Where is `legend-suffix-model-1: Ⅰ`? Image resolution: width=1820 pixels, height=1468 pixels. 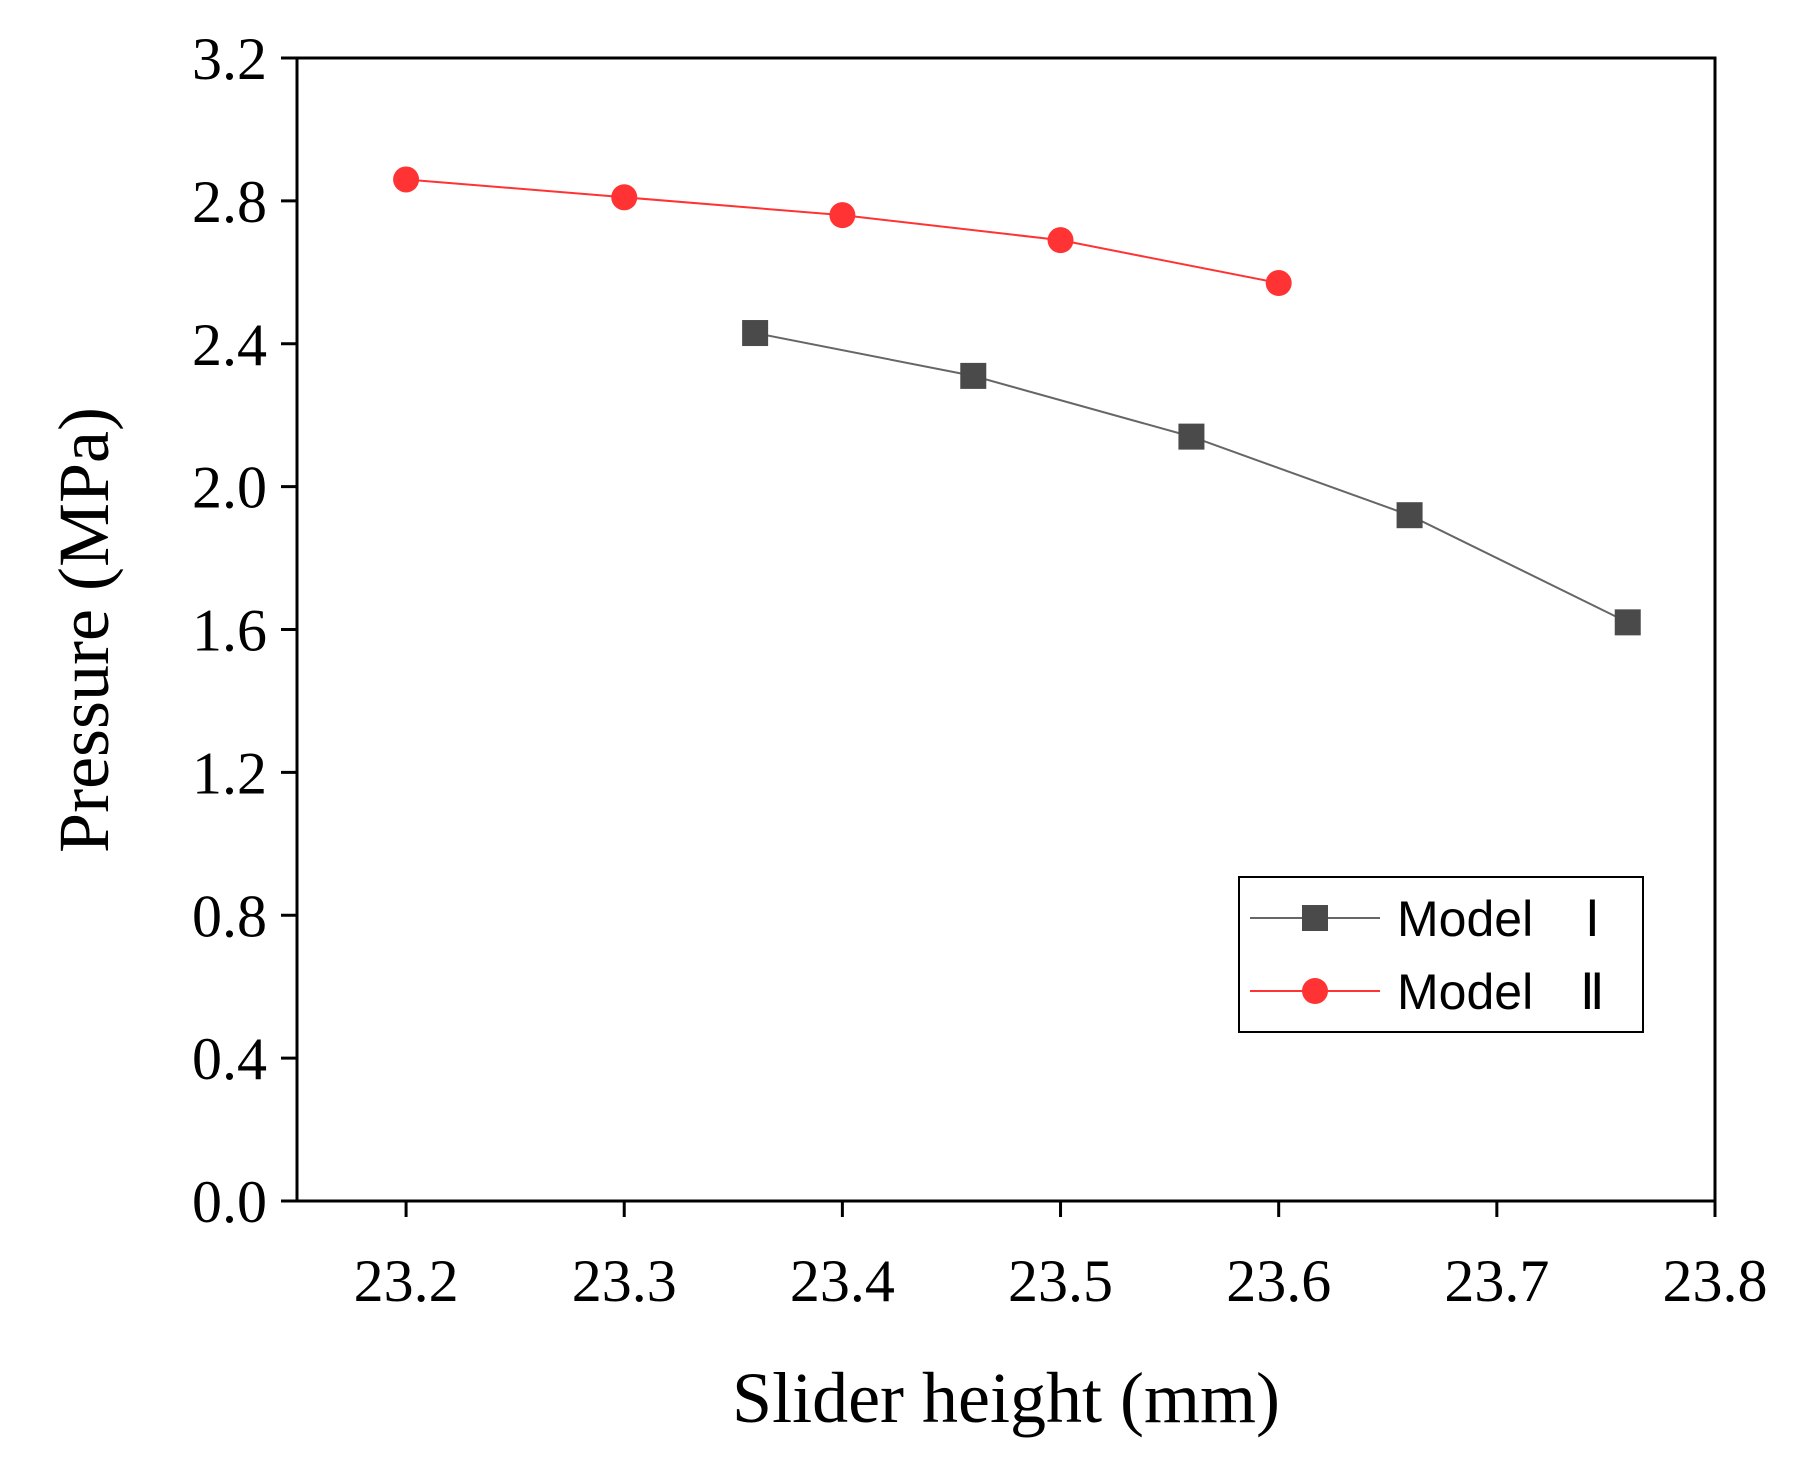
legend-suffix-model-1: Ⅰ is located at coordinates (1592, 919).